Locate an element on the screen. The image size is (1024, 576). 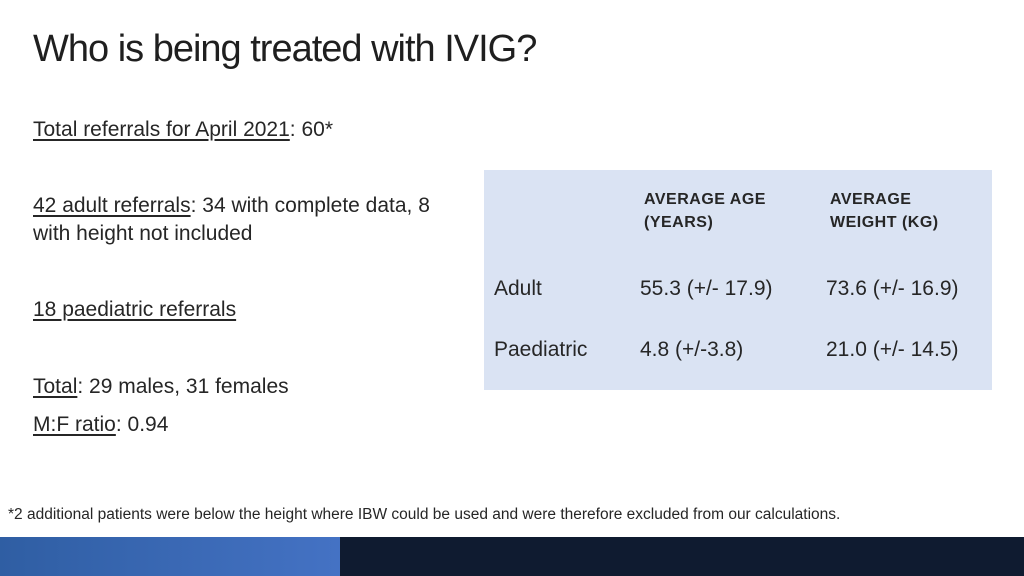
footer-bar-dark is located at coordinates (682, 556).